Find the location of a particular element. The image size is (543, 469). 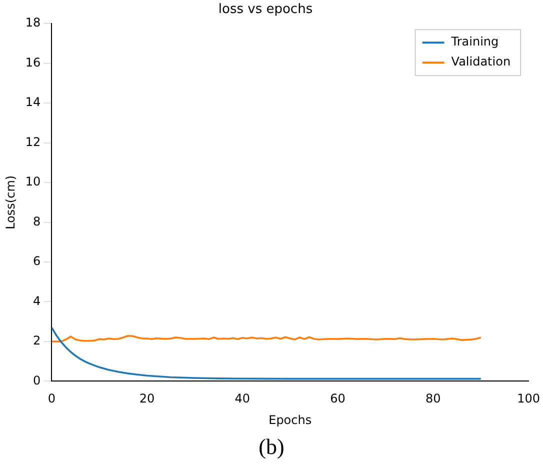

x-tick-label: 100 is located at coordinates (528, 399).